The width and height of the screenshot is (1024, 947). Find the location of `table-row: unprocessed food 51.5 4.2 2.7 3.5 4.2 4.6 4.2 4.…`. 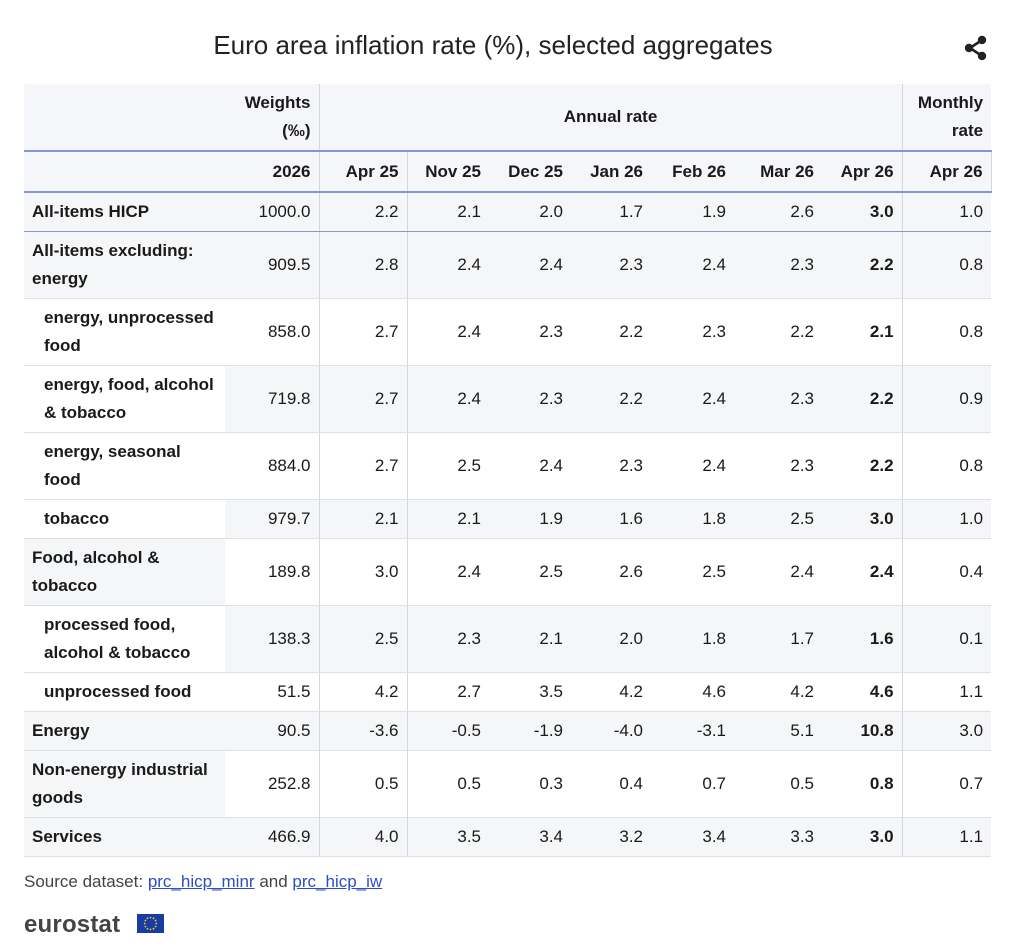

table-row: unprocessed food 51.5 4.2 2.7 3.5 4.2 4.6 4.2 4.… is located at coordinates (508, 692).